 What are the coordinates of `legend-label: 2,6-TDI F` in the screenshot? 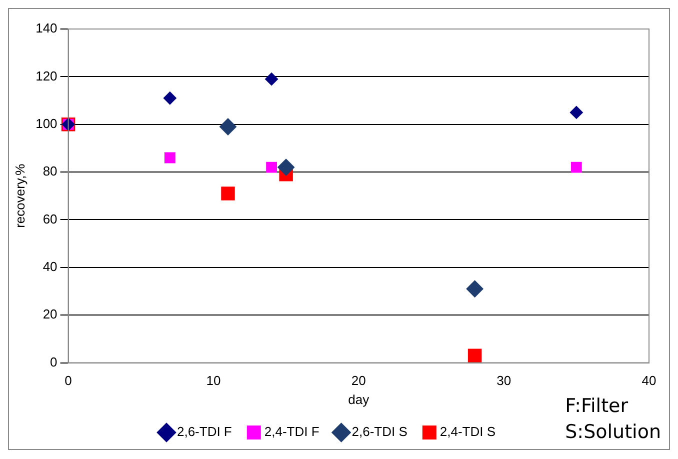 It's located at (204, 432).